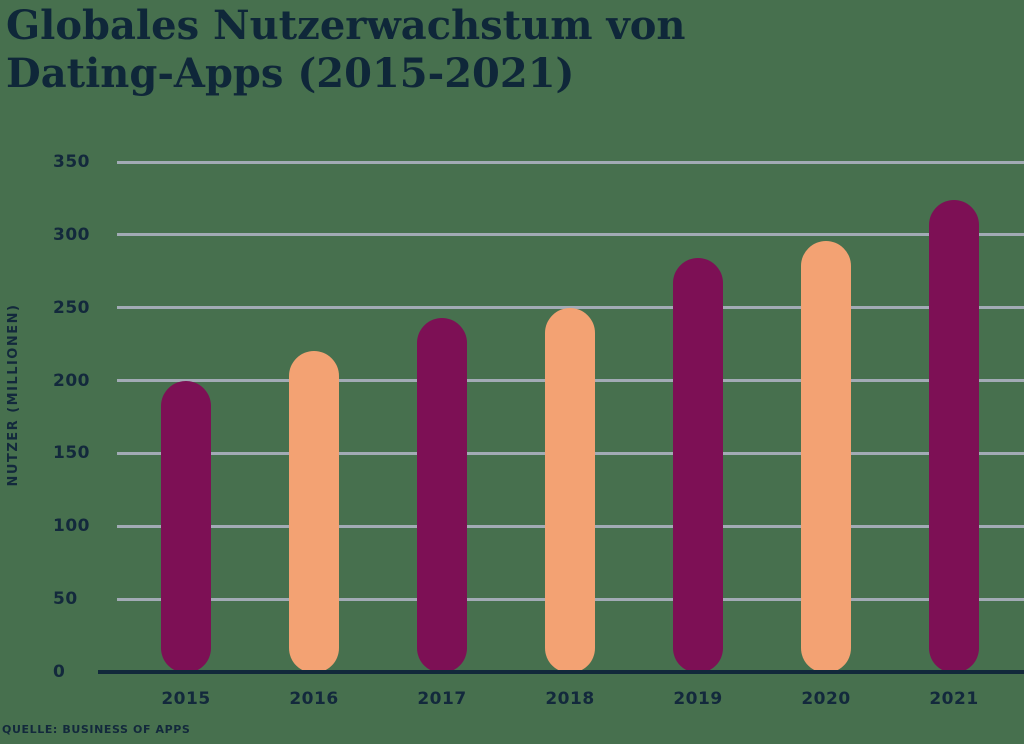 The height and width of the screenshot is (744, 1024). I want to click on x-tick-label-2016: 2016, so click(314, 699).